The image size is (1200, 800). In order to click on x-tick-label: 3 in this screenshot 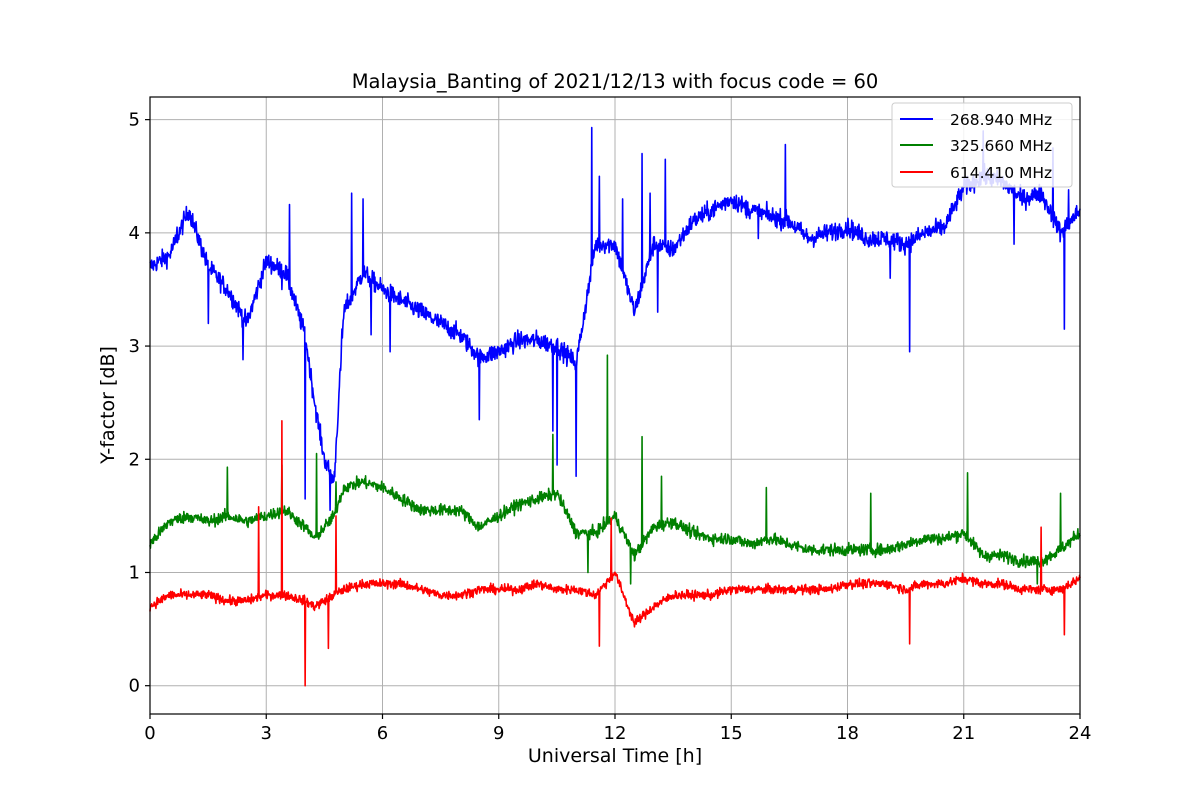, I will do `click(266, 733)`.